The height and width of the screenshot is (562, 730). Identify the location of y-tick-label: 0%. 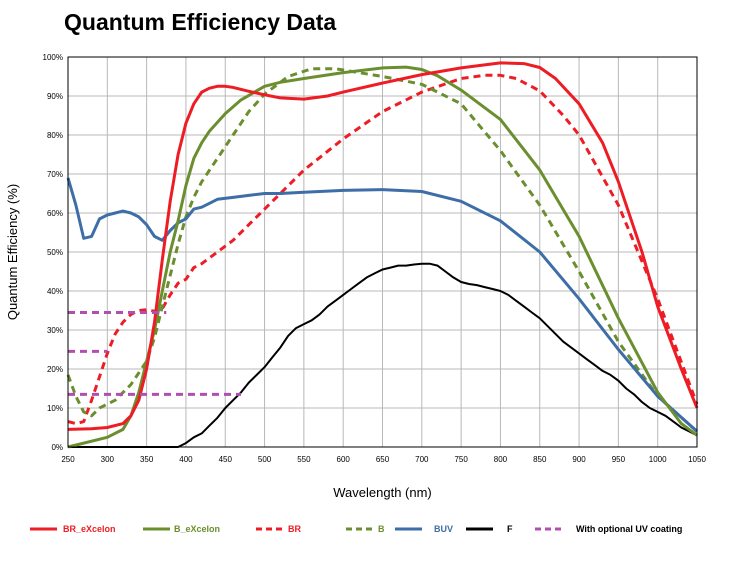
(57, 447).